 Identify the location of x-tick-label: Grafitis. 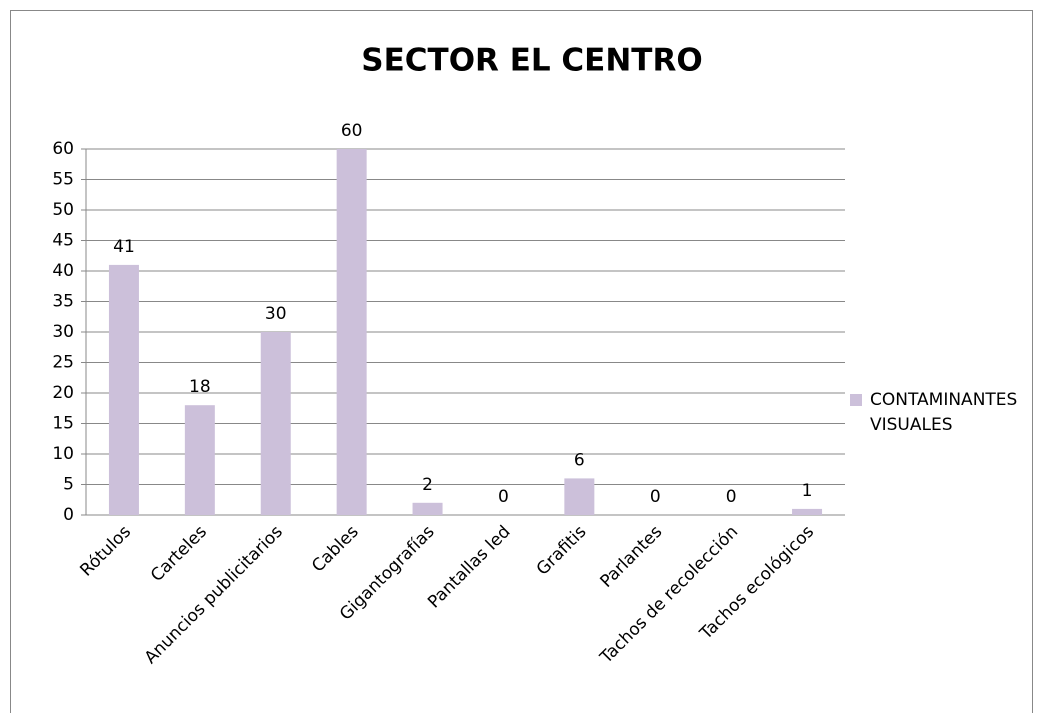
(562, 551).